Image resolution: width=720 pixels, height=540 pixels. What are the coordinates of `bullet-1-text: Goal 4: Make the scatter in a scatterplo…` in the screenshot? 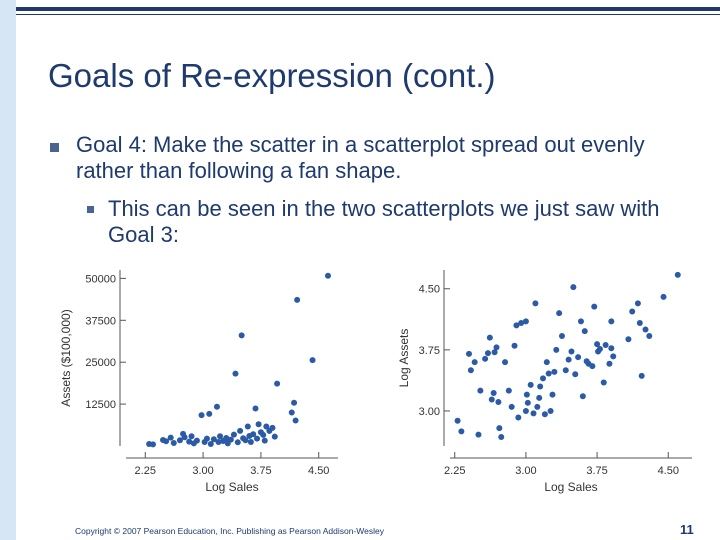 It's located at (360, 157).